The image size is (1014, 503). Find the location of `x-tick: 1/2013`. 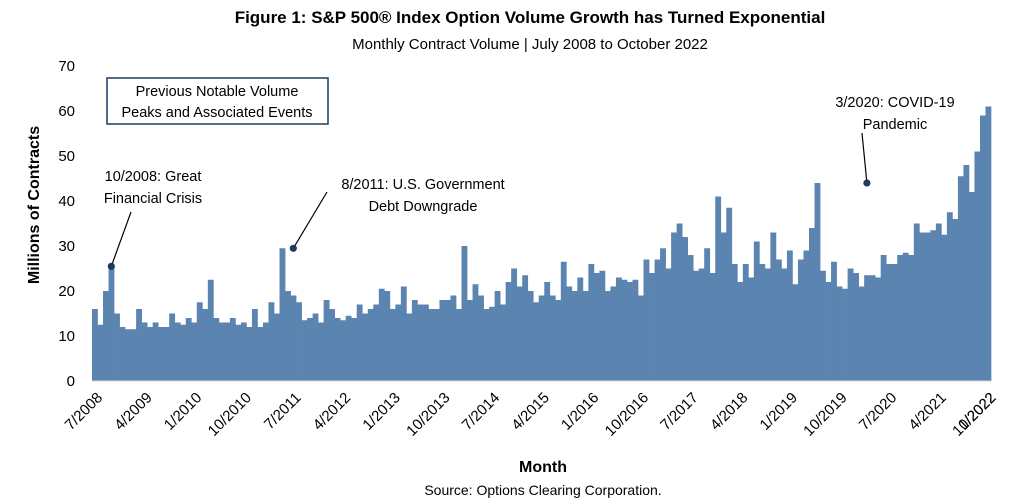

x-tick: 1/2013 is located at coordinates (381, 411).